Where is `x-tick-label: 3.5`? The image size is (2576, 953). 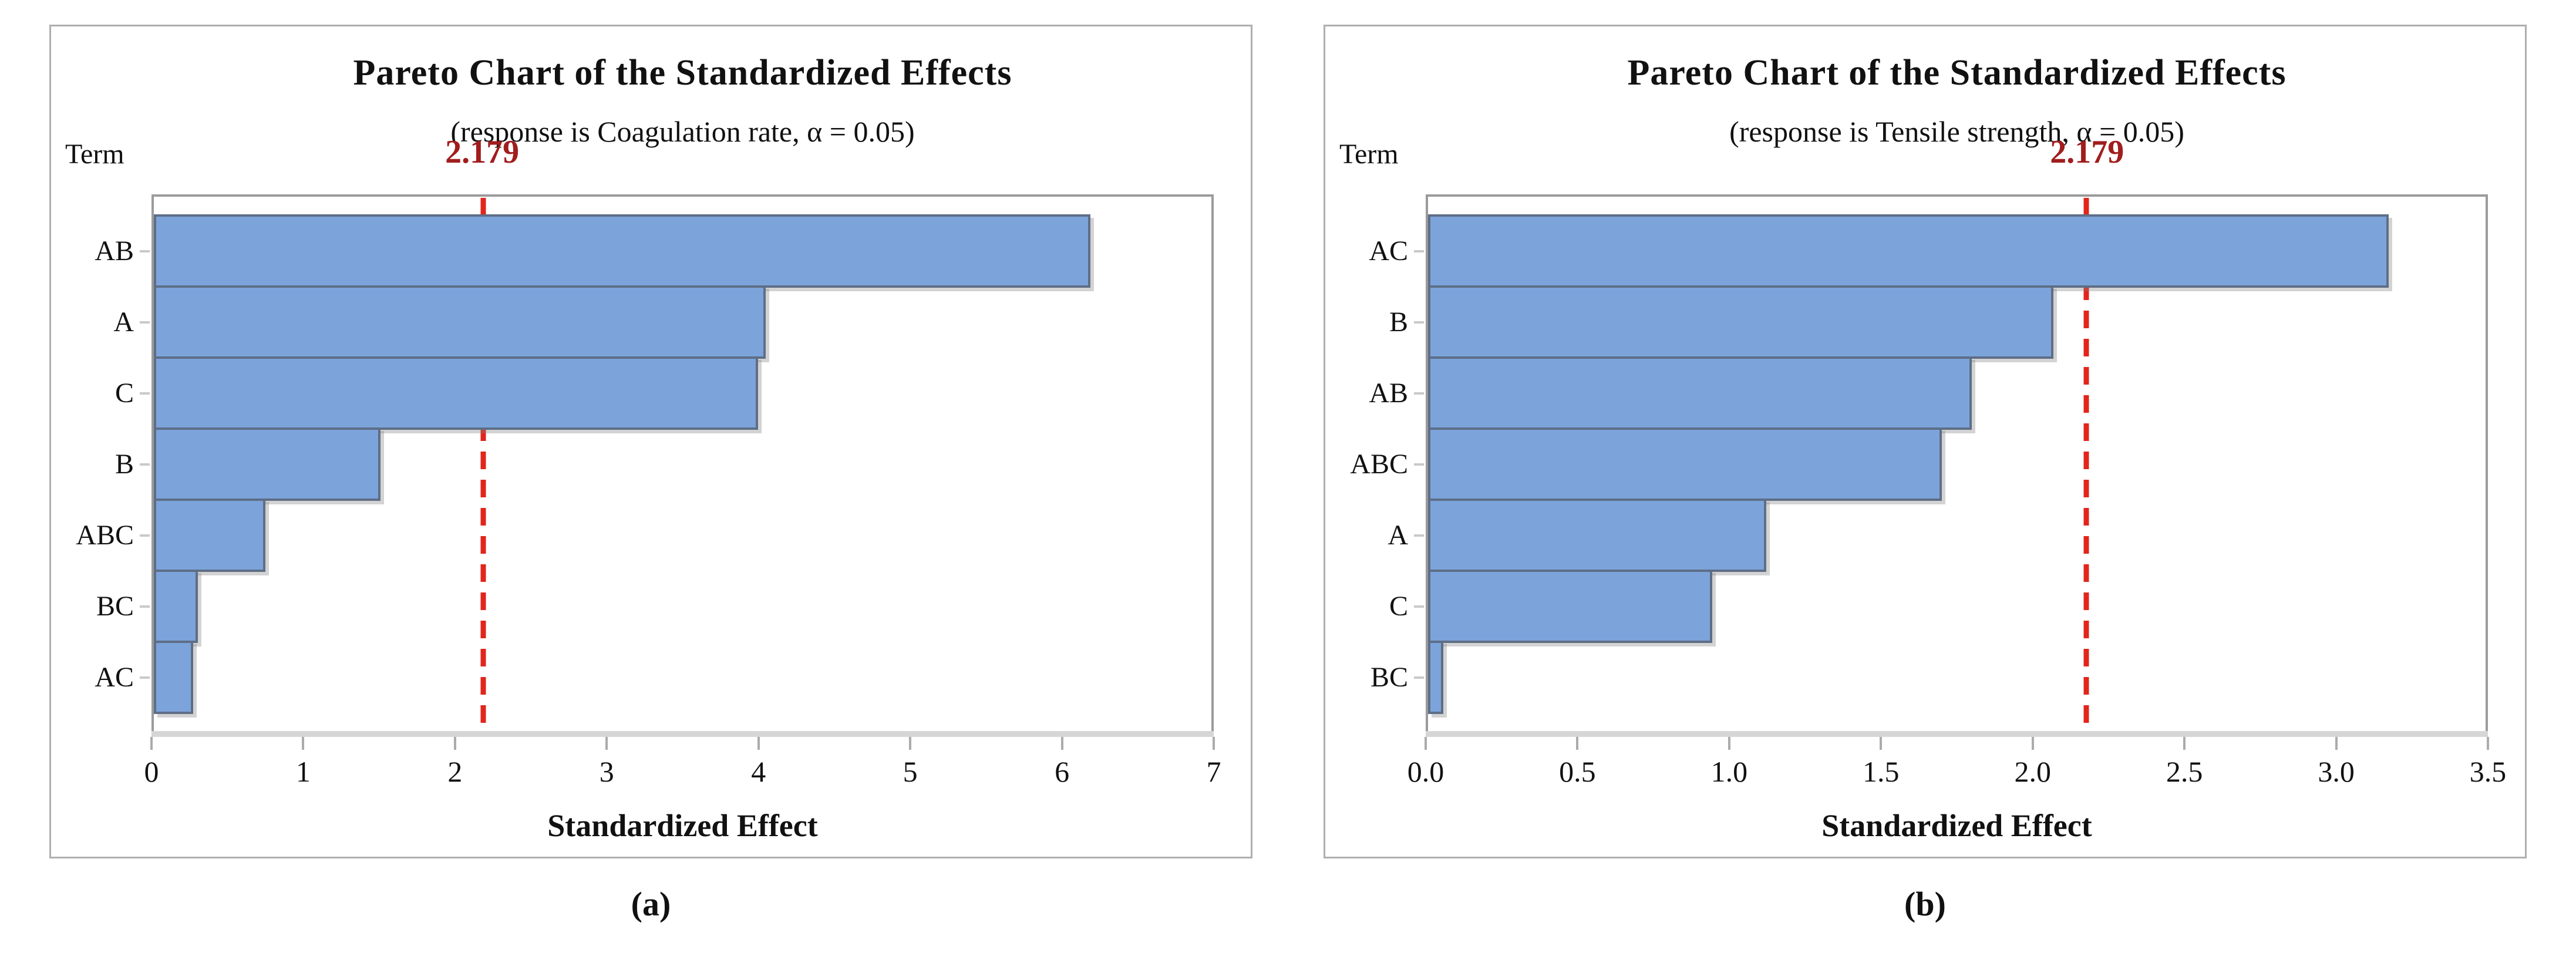 x-tick-label: 3.5 is located at coordinates (2488, 771).